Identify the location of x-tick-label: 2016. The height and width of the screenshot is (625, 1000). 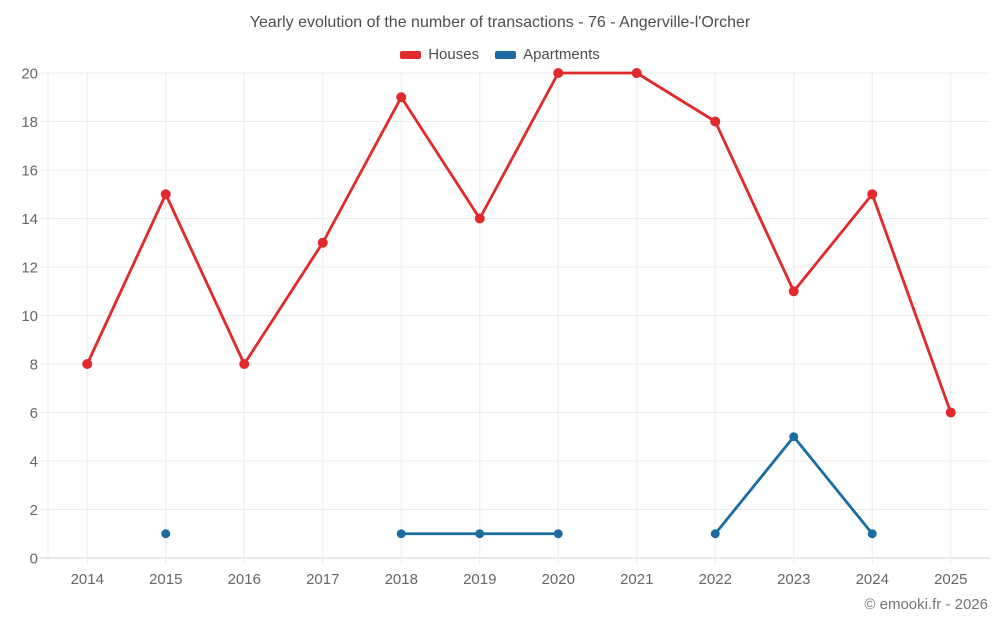
(244, 579).